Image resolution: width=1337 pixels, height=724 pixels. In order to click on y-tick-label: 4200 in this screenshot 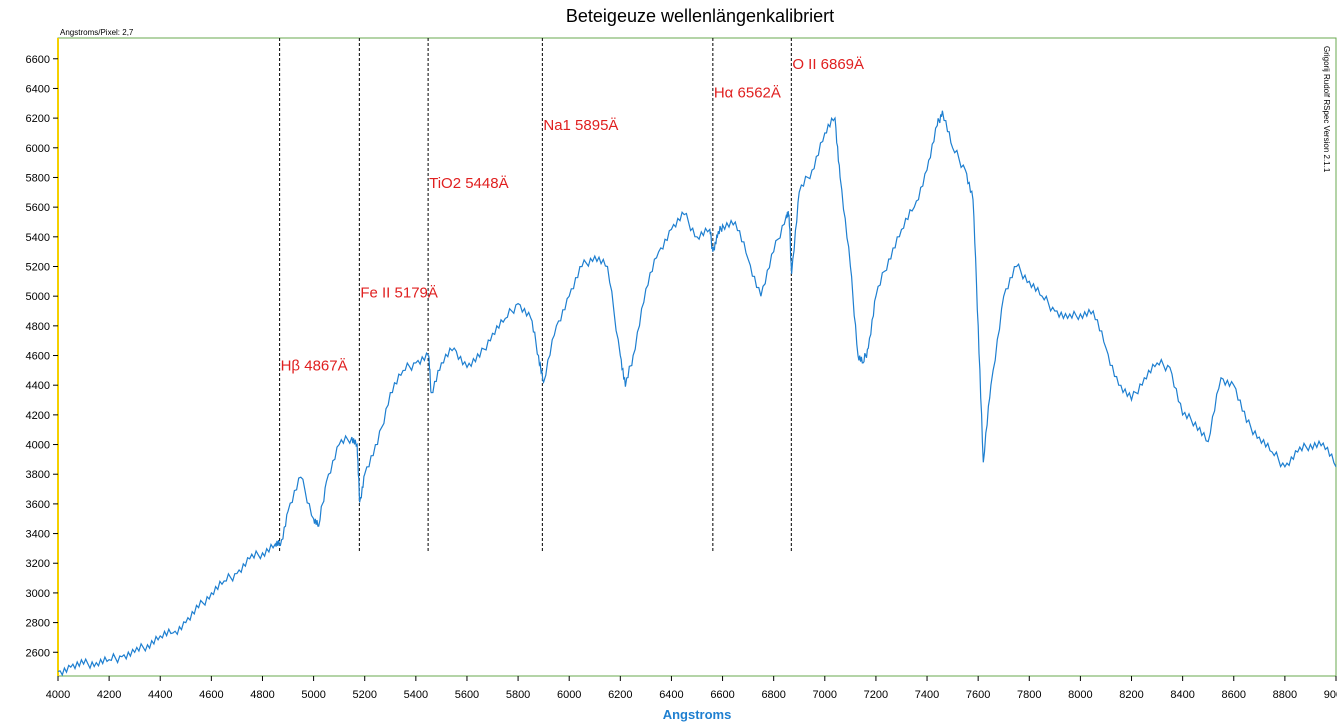, I will do `click(38, 416)`.